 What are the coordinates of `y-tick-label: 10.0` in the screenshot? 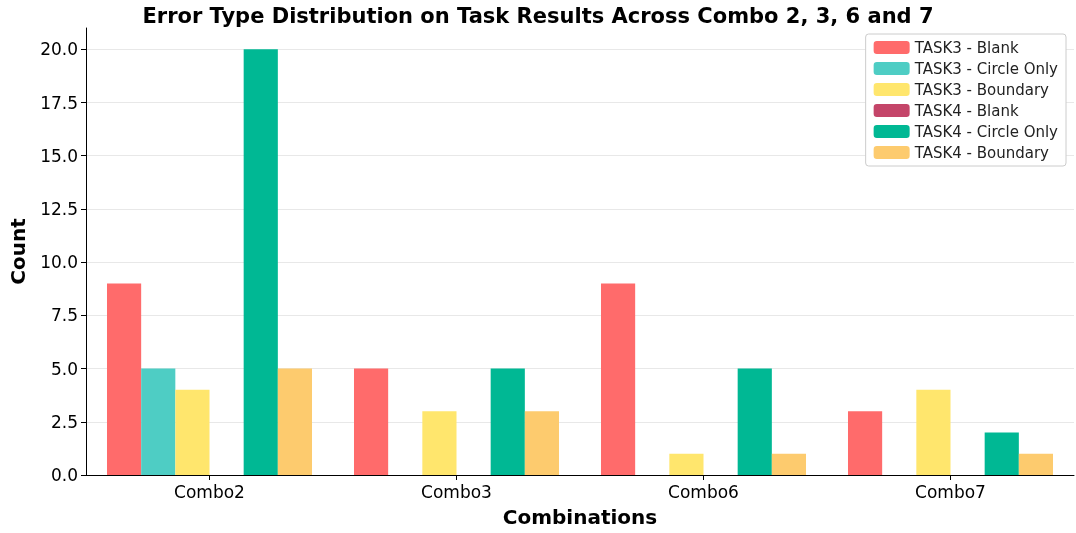 It's located at (59, 262).